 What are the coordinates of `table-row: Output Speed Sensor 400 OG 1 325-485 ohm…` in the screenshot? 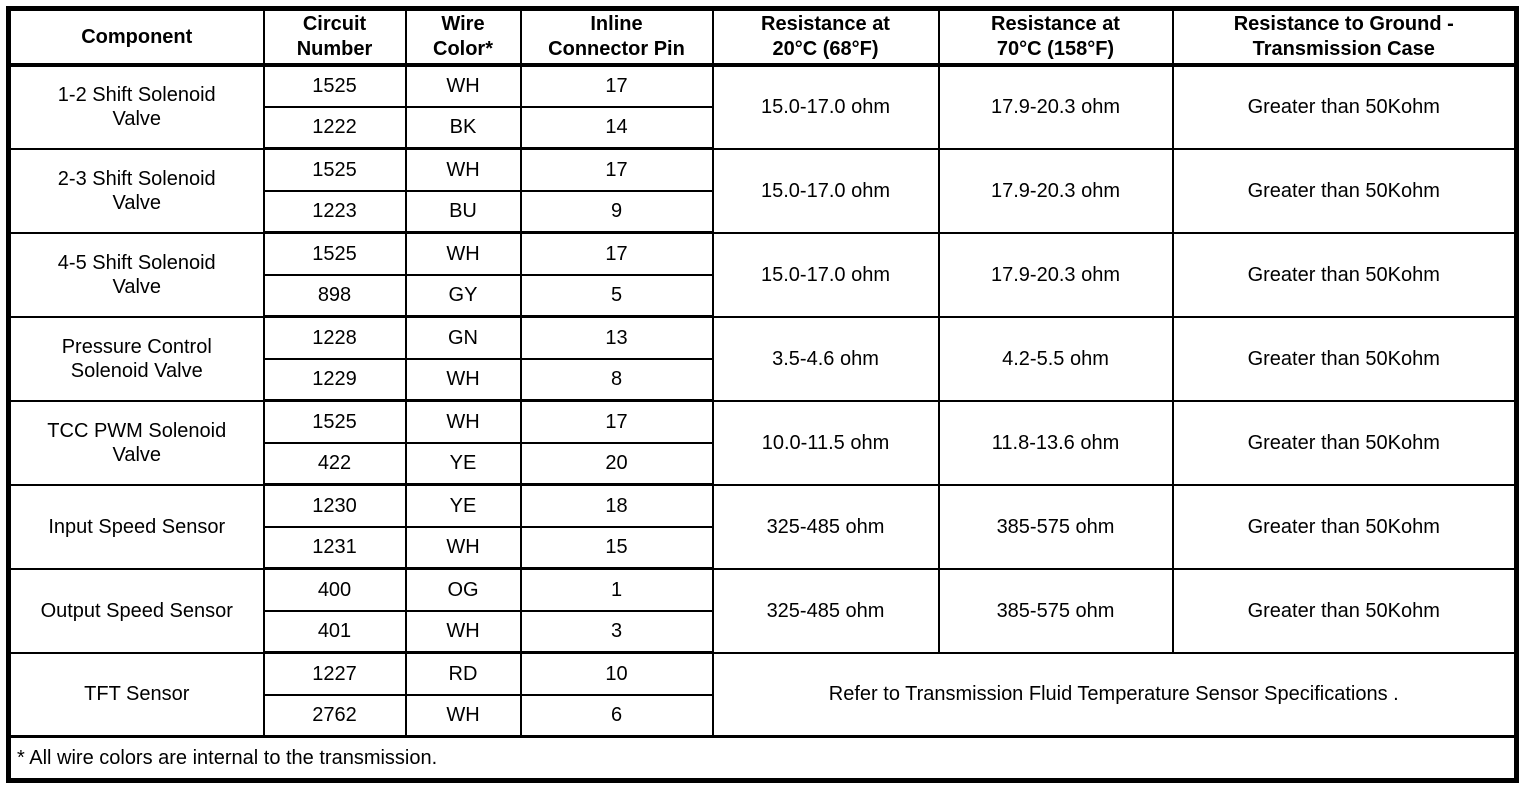 It's located at (762, 610).